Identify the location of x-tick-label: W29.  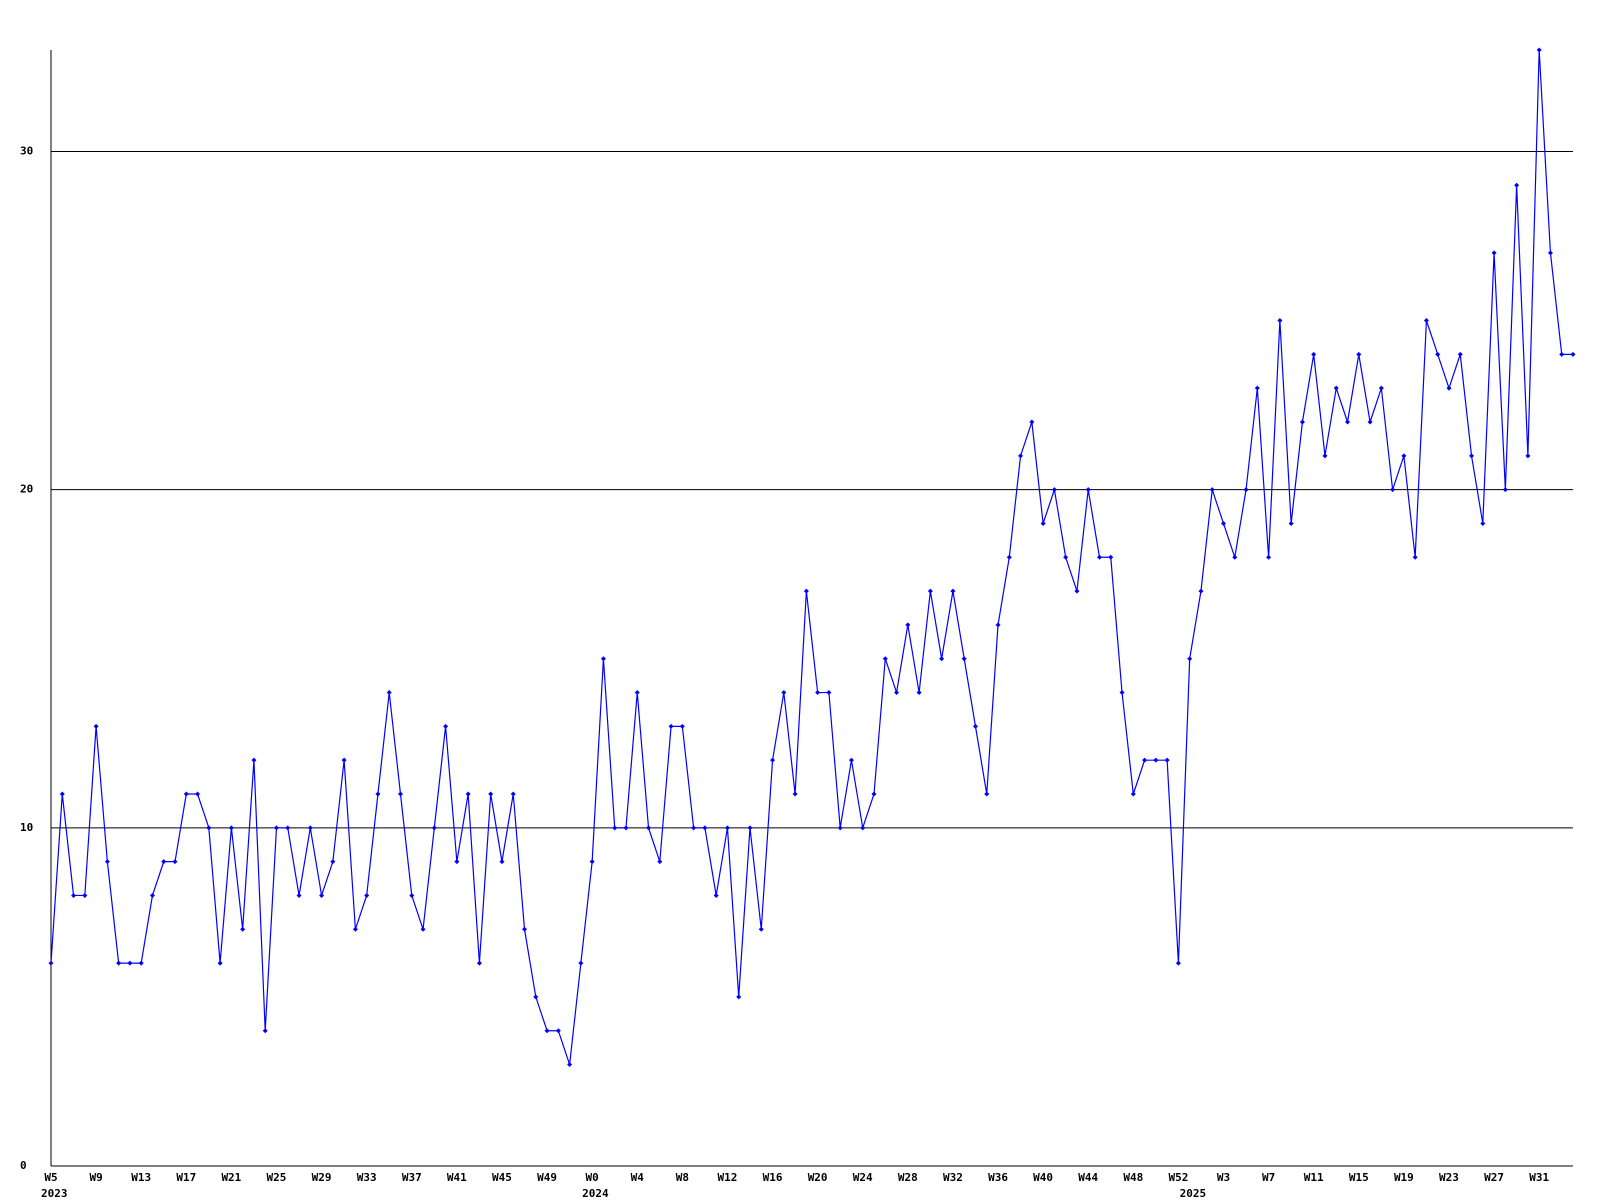
(322, 1177).